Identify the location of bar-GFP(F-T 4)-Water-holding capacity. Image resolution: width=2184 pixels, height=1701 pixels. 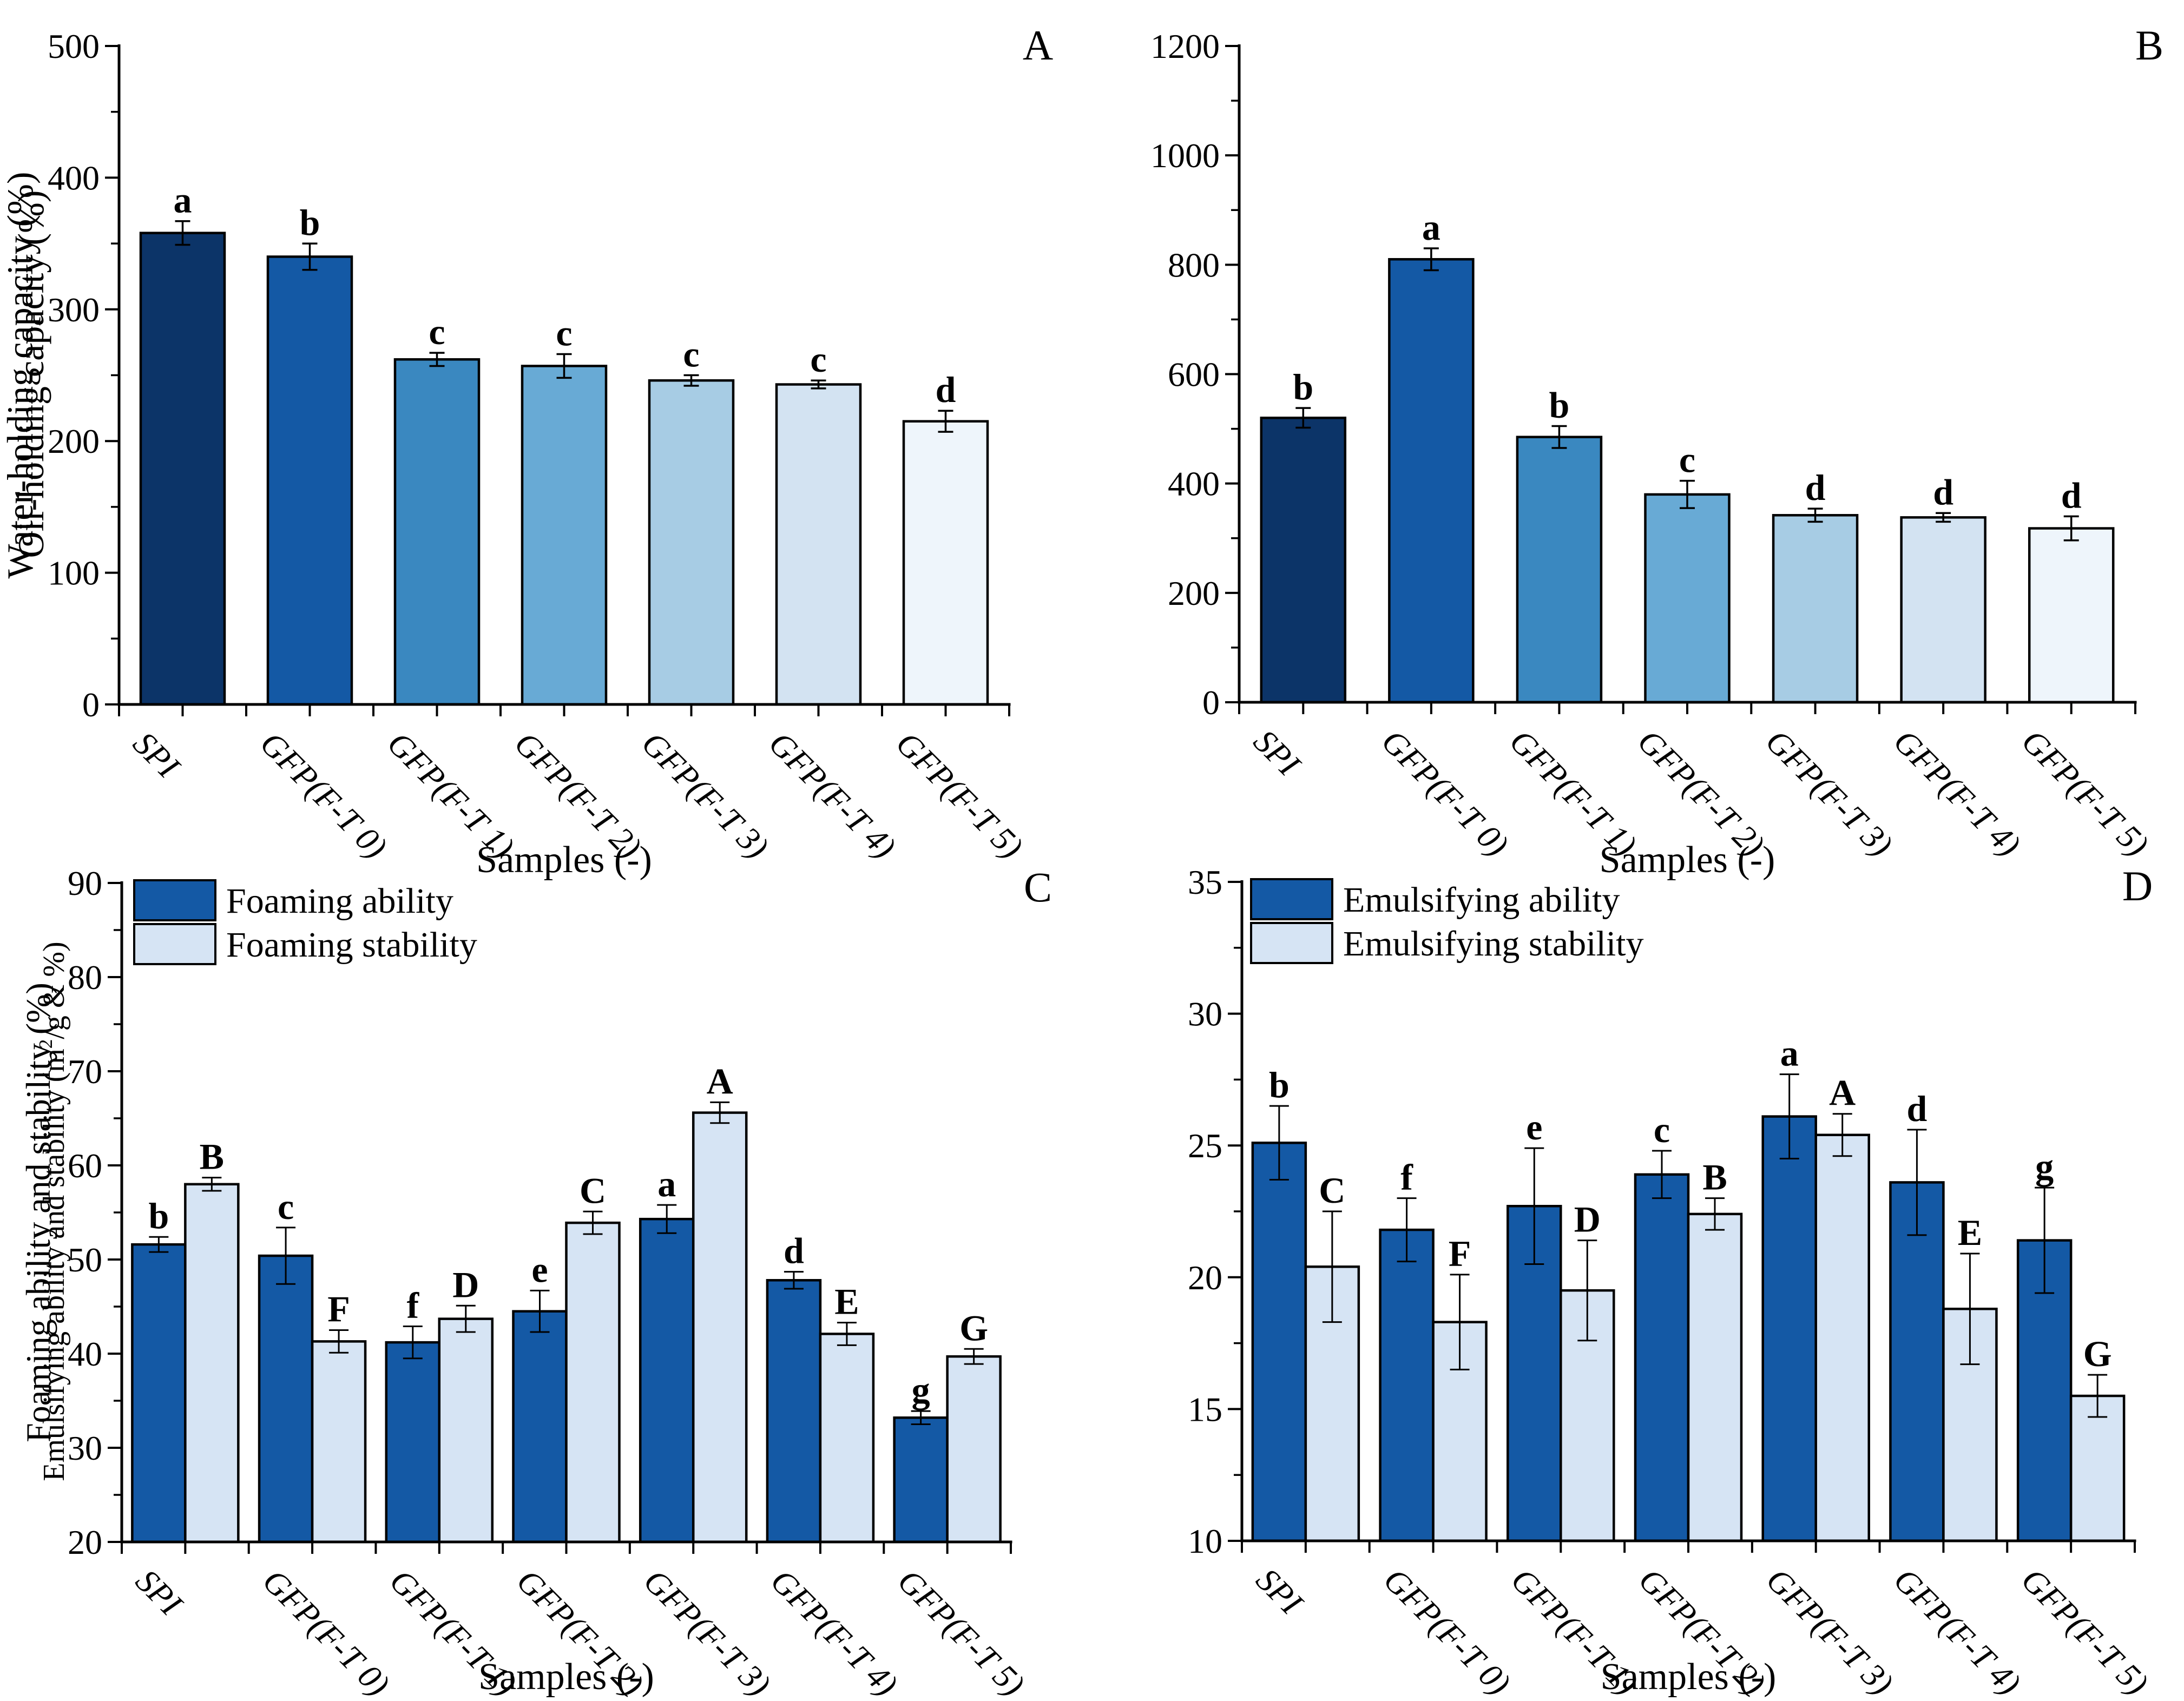
(819, 544).